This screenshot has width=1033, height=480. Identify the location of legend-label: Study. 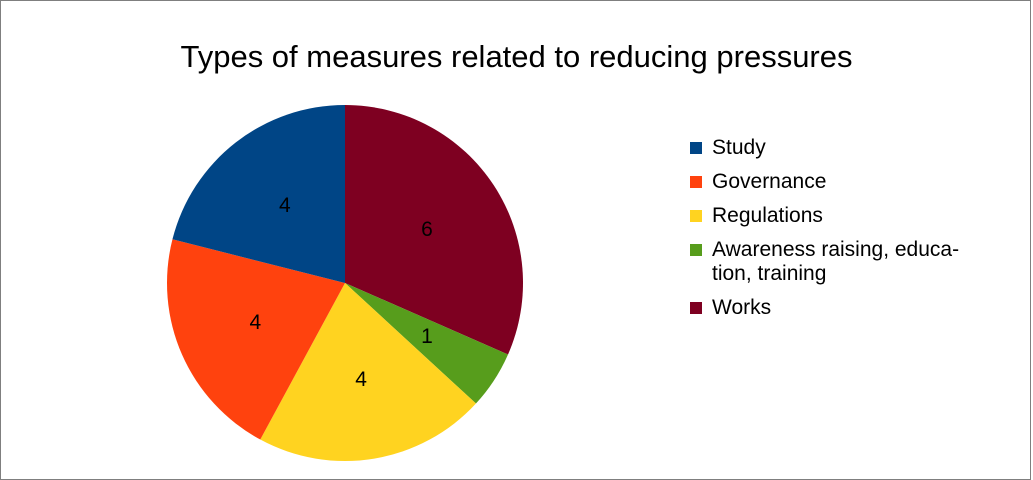
(857, 148).